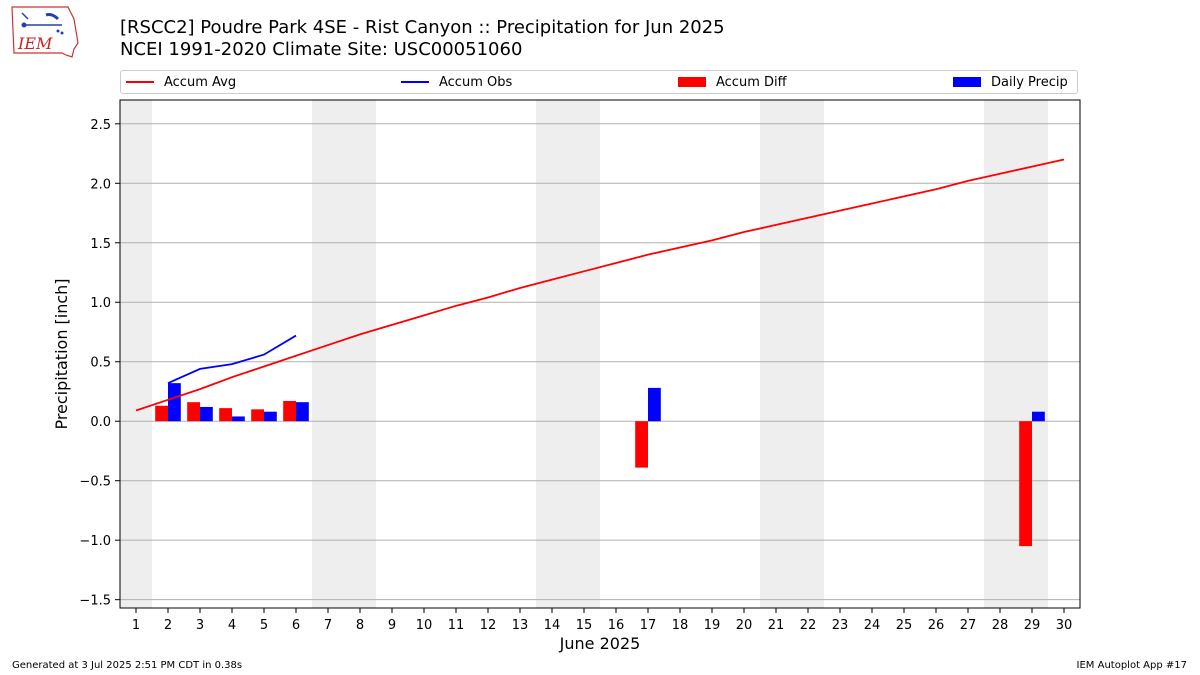 Image resolution: width=1200 pixels, height=675 pixels. I want to click on legend-item-accum-diff: Accum Diff, so click(732, 82).